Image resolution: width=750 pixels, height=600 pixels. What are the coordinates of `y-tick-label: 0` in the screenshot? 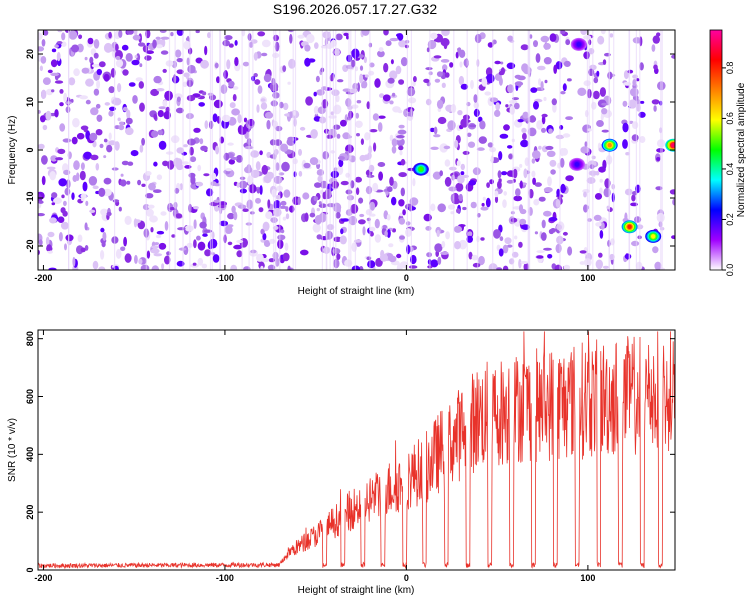 It's located at (30, 149).